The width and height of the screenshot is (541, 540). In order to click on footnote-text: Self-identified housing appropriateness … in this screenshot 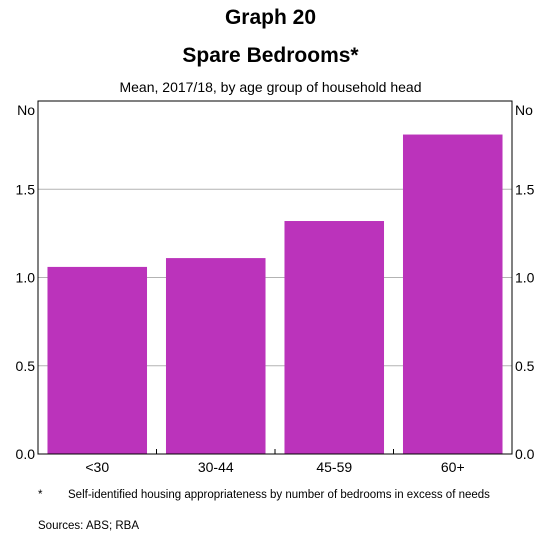, I will do `click(279, 495)`.